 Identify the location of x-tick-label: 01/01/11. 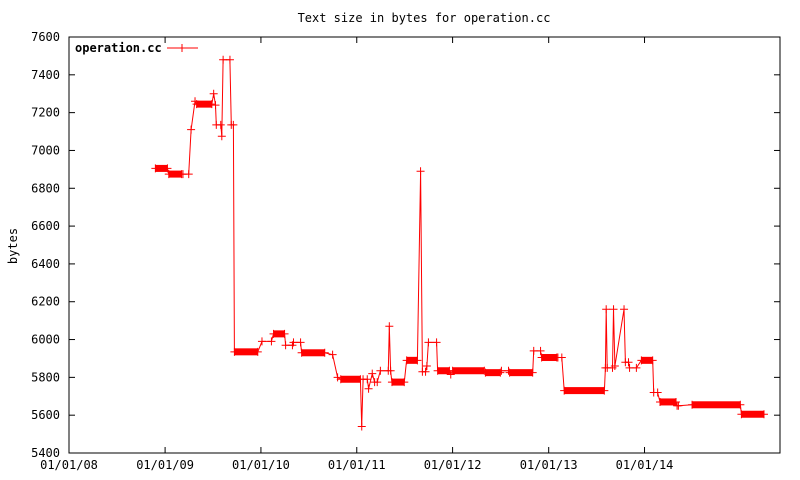
(357, 465).